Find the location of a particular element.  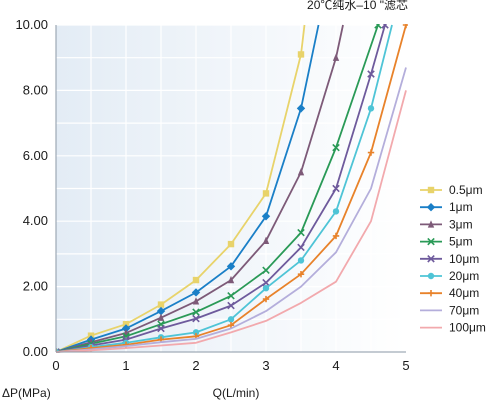

legend-item: 10μm is located at coordinates (449, 259).